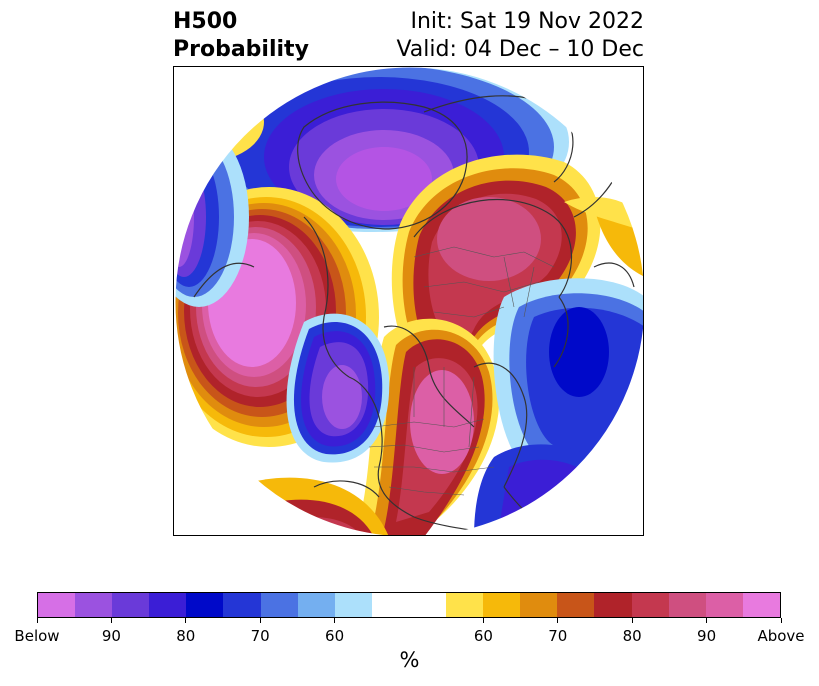  I want to click on title-variable: H500, so click(205, 21).